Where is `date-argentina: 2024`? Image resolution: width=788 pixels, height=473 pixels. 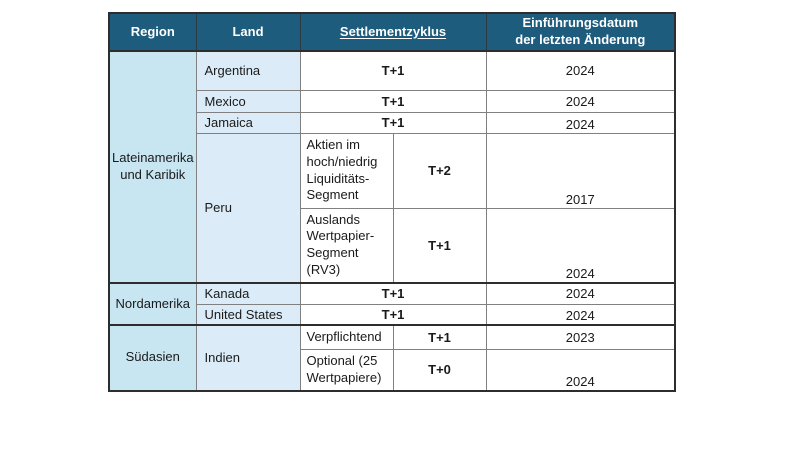 date-argentina: 2024 is located at coordinates (580, 70).